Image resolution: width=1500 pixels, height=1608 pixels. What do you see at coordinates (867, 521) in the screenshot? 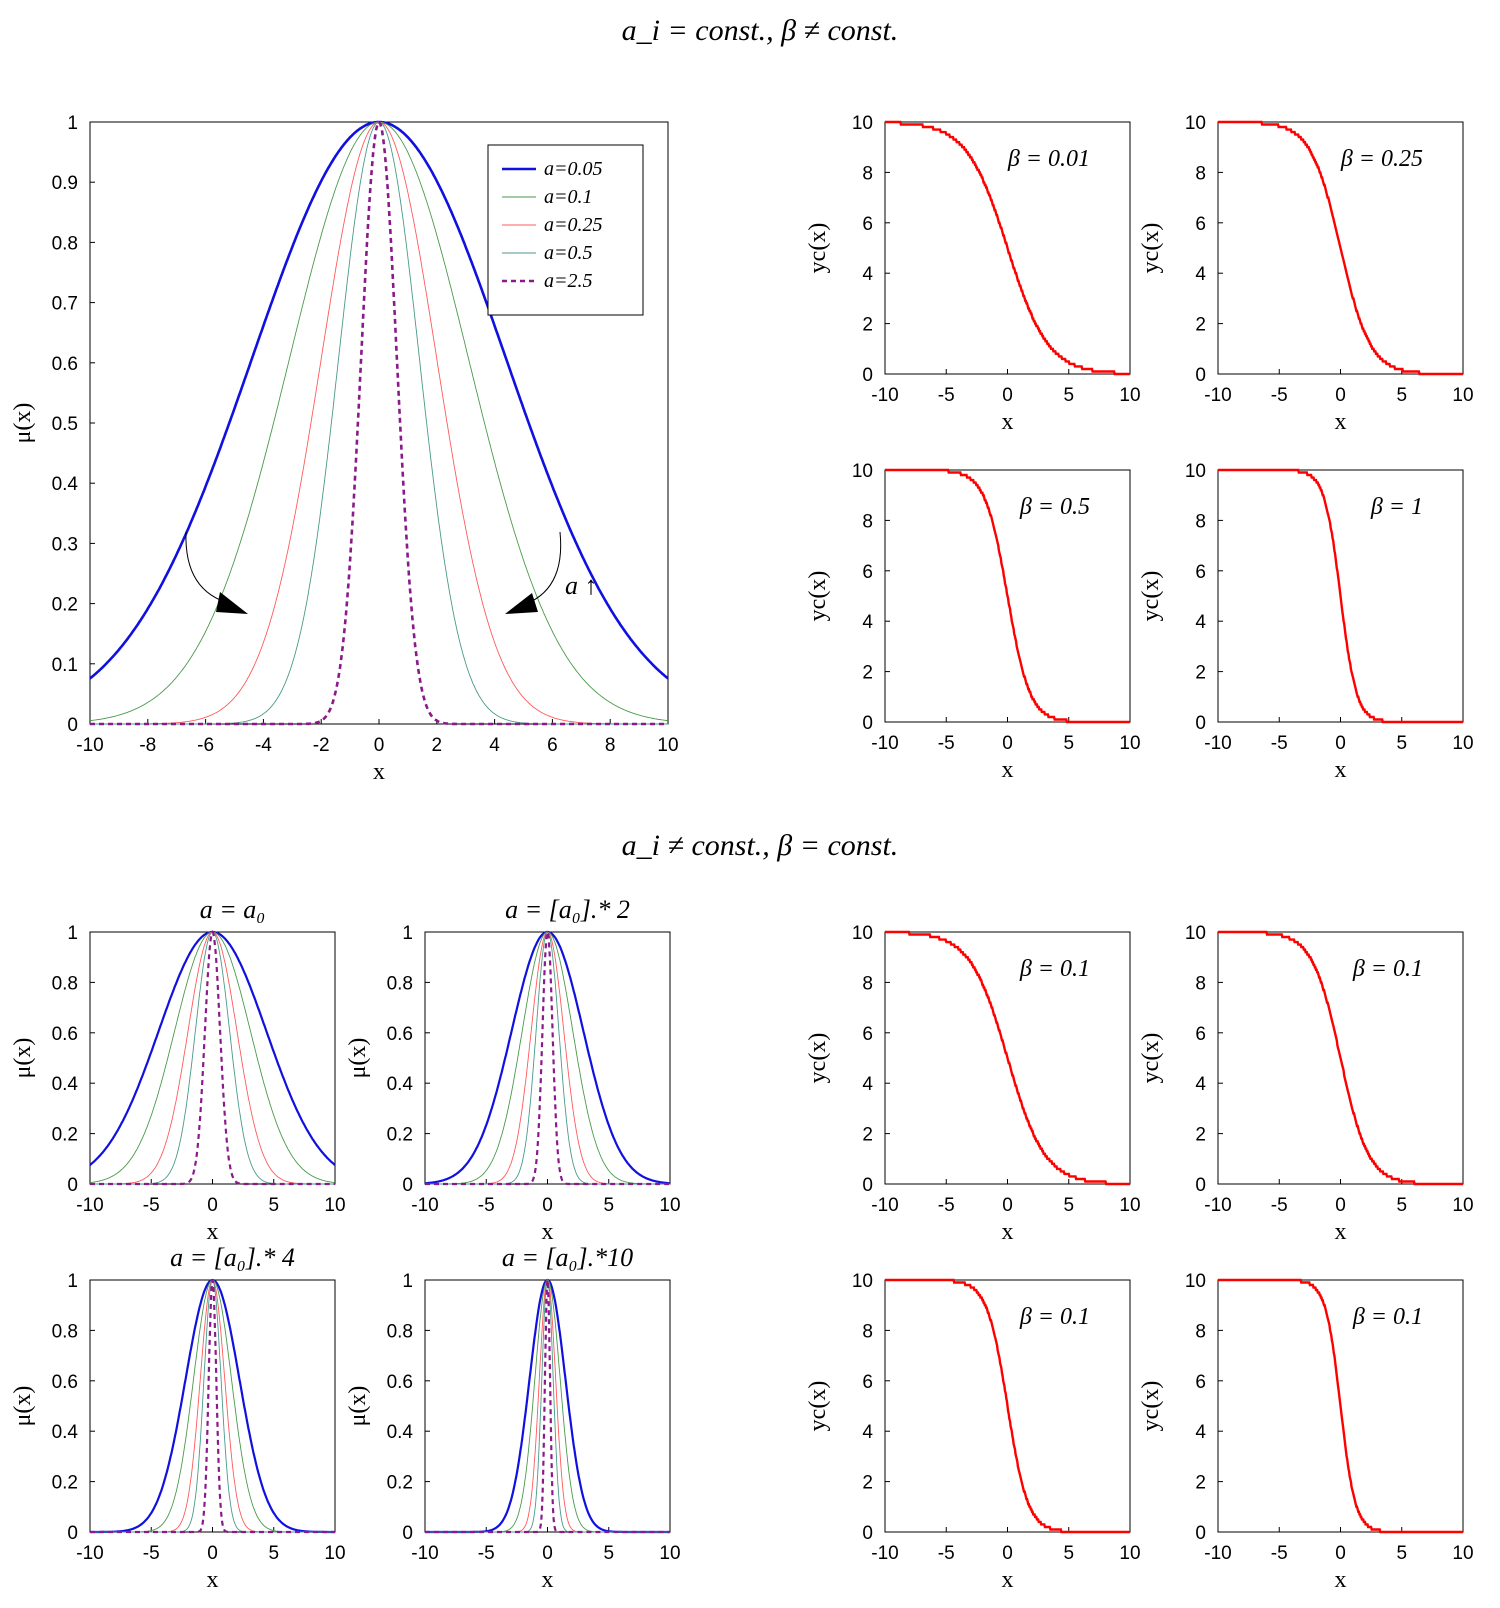
I see `y-tick-label: 8` at bounding box center [867, 521].